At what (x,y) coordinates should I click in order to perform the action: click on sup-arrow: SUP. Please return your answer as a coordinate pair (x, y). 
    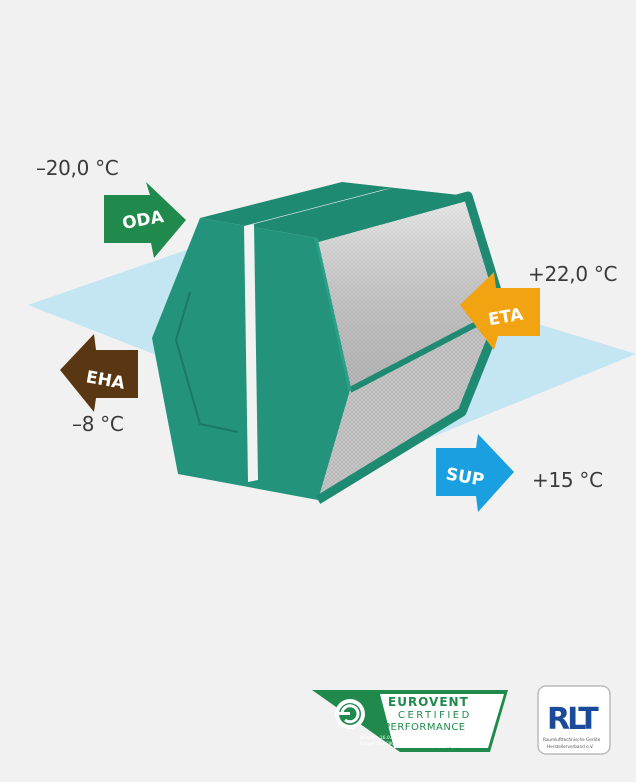
    Looking at the image, I should click on (475, 473).